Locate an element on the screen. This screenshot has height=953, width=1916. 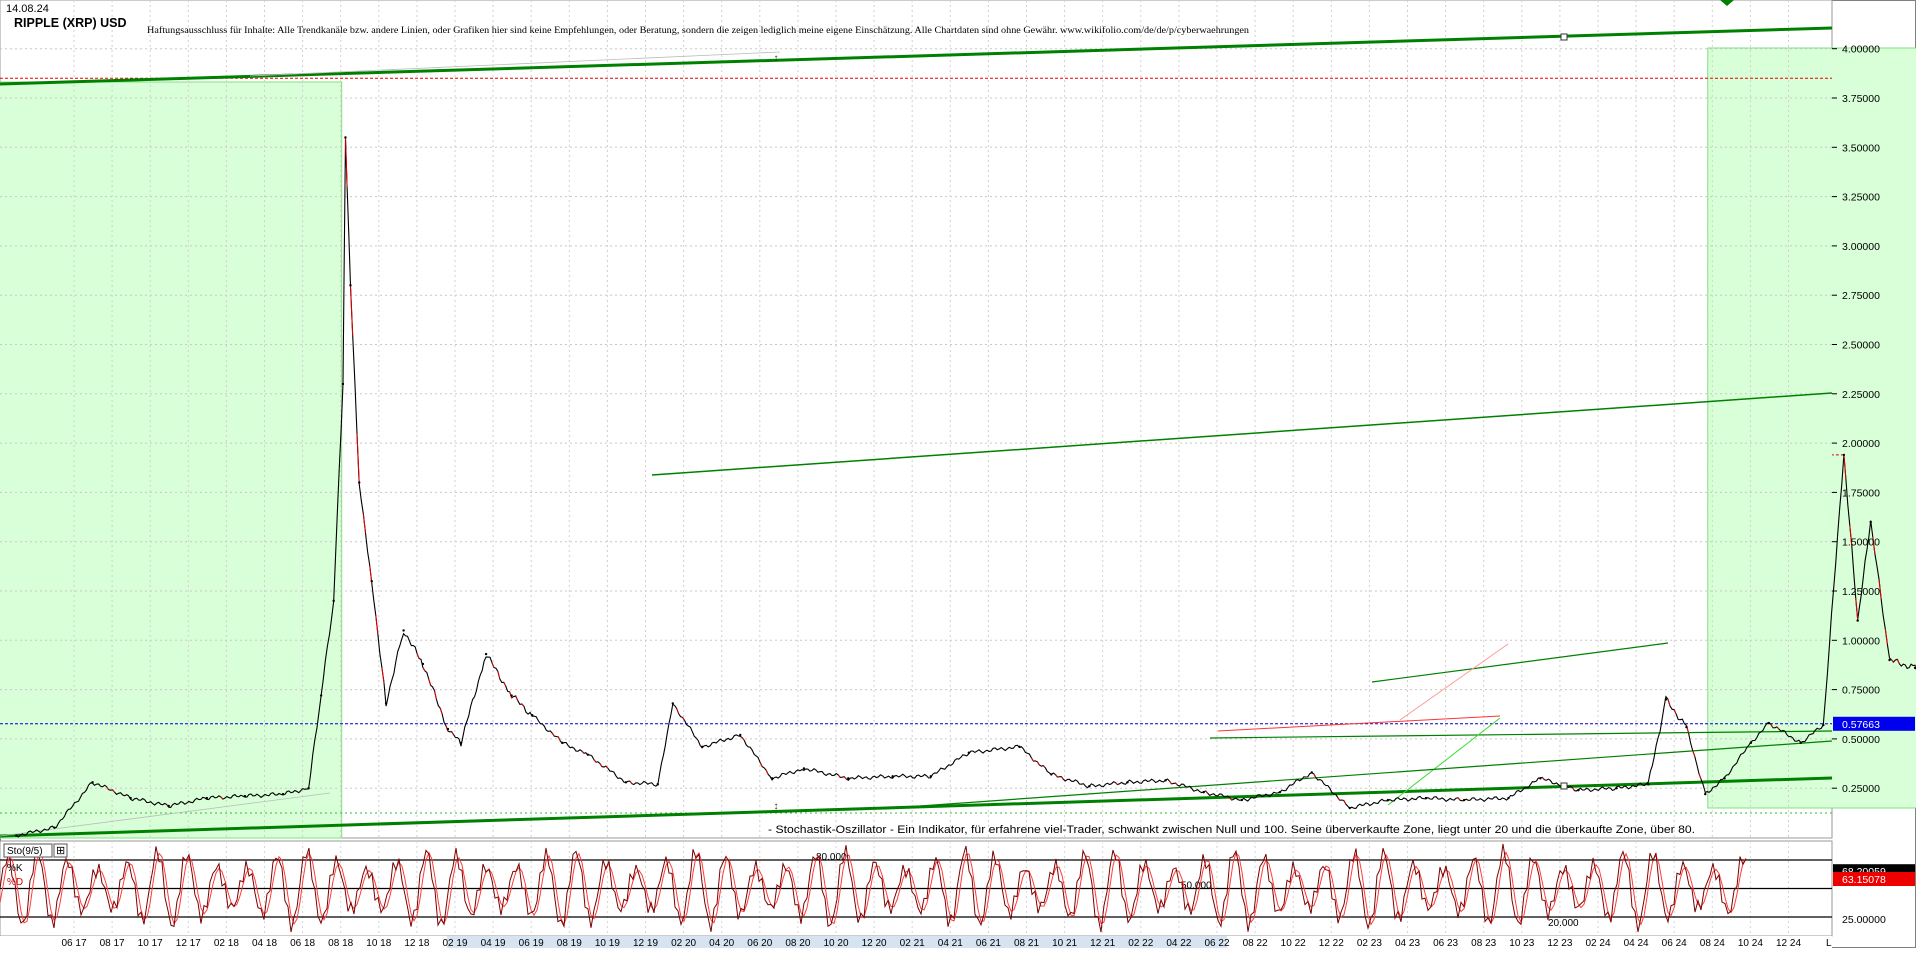
x-tick-label: 06 24 is located at coordinates (1674, 943).